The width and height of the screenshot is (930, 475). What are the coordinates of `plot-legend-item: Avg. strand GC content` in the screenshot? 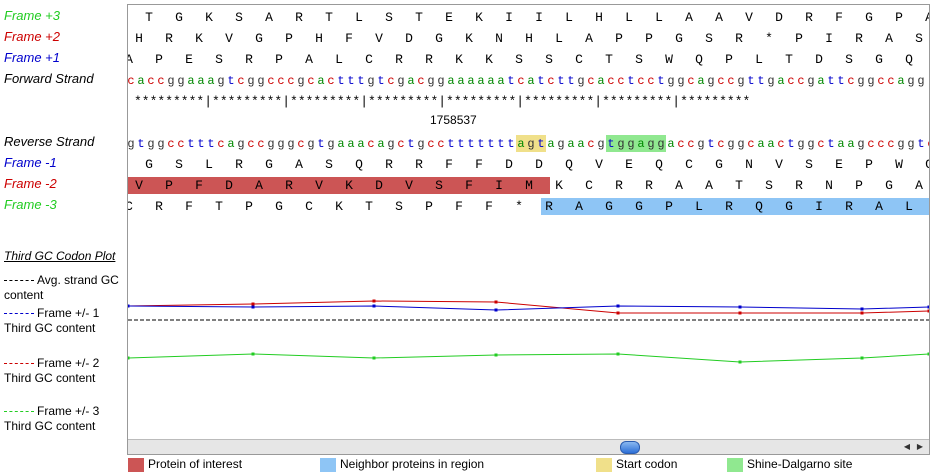 It's located at (63, 288).